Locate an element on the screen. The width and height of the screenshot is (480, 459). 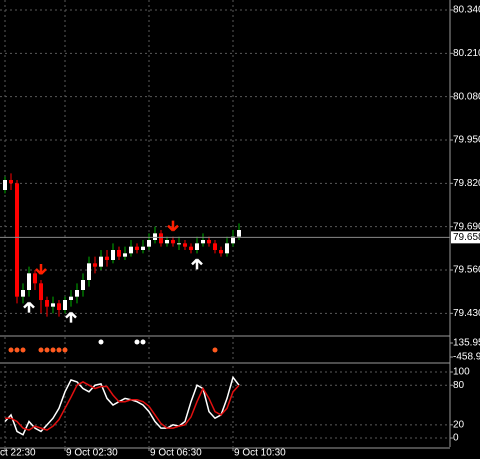
y-tick-label: 79.820 is located at coordinates (466, 183).